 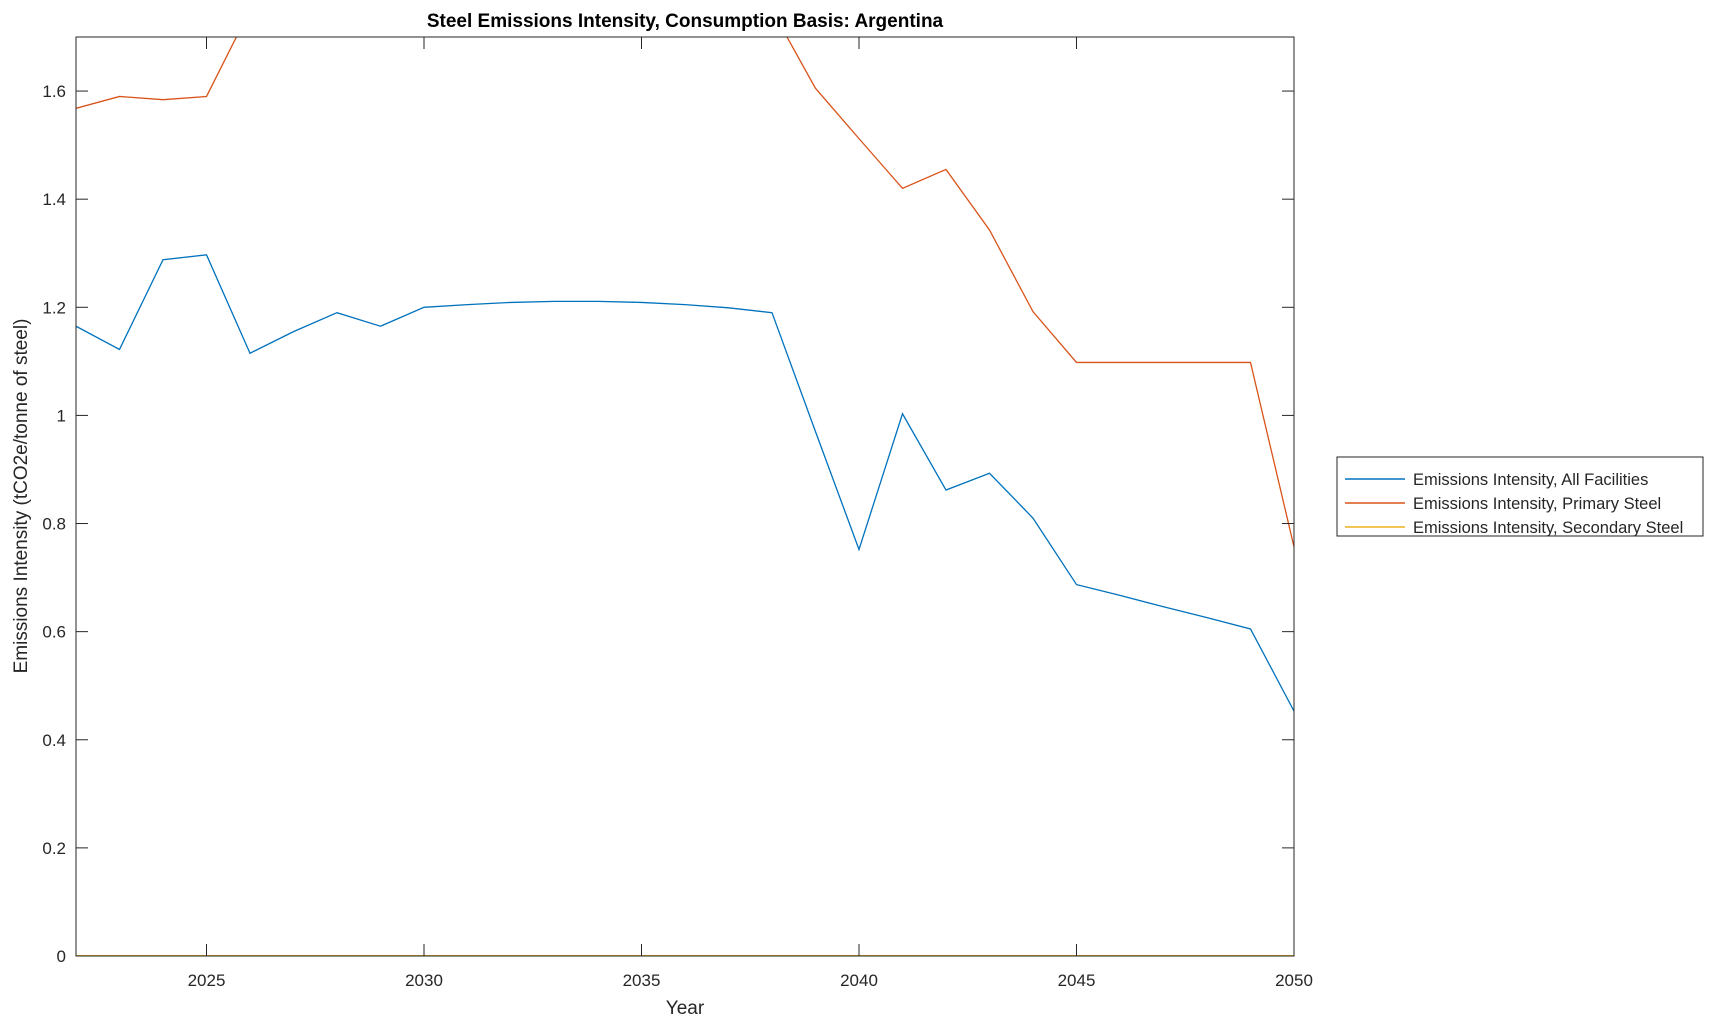 What do you see at coordinates (1548, 528) in the screenshot?
I see `legend-label: Emissions Intensity, Secondary Steel` at bounding box center [1548, 528].